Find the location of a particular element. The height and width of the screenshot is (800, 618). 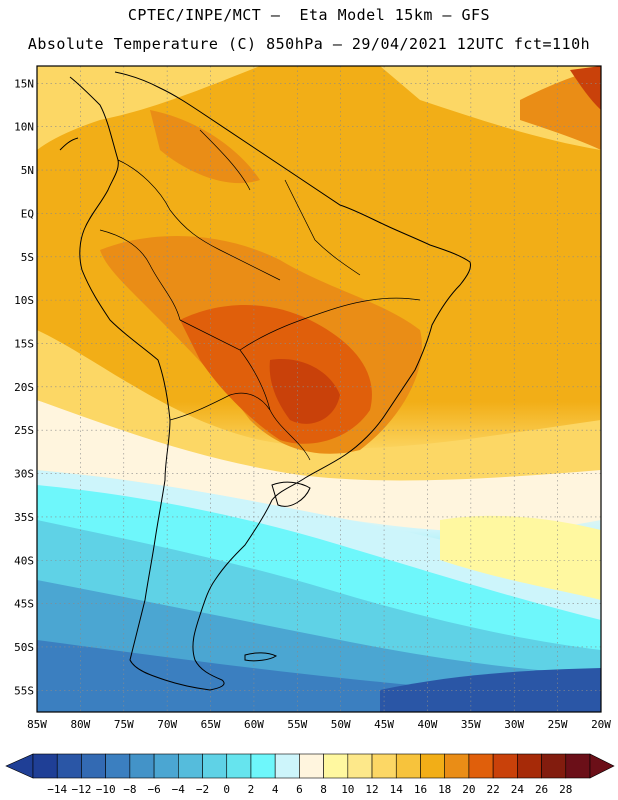

band-atlantic-north is located at coordinates (490, 108).